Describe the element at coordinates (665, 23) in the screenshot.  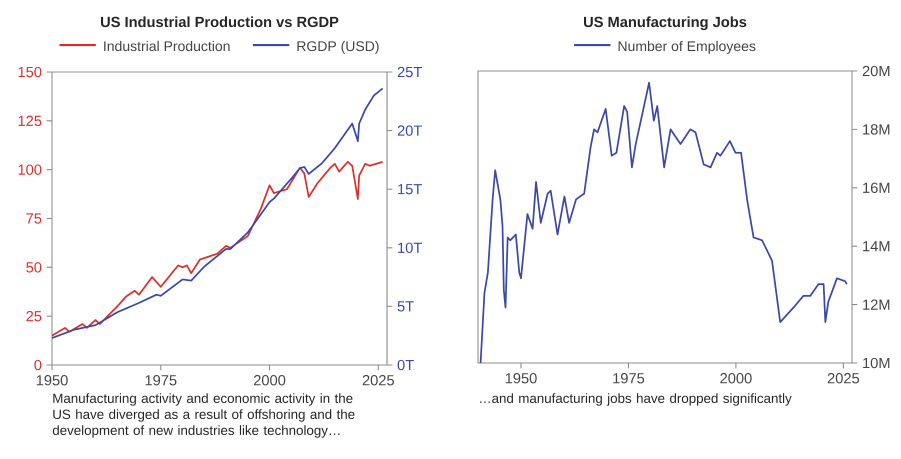
I see `chart-title: US Manufacturing Jobs` at that location.